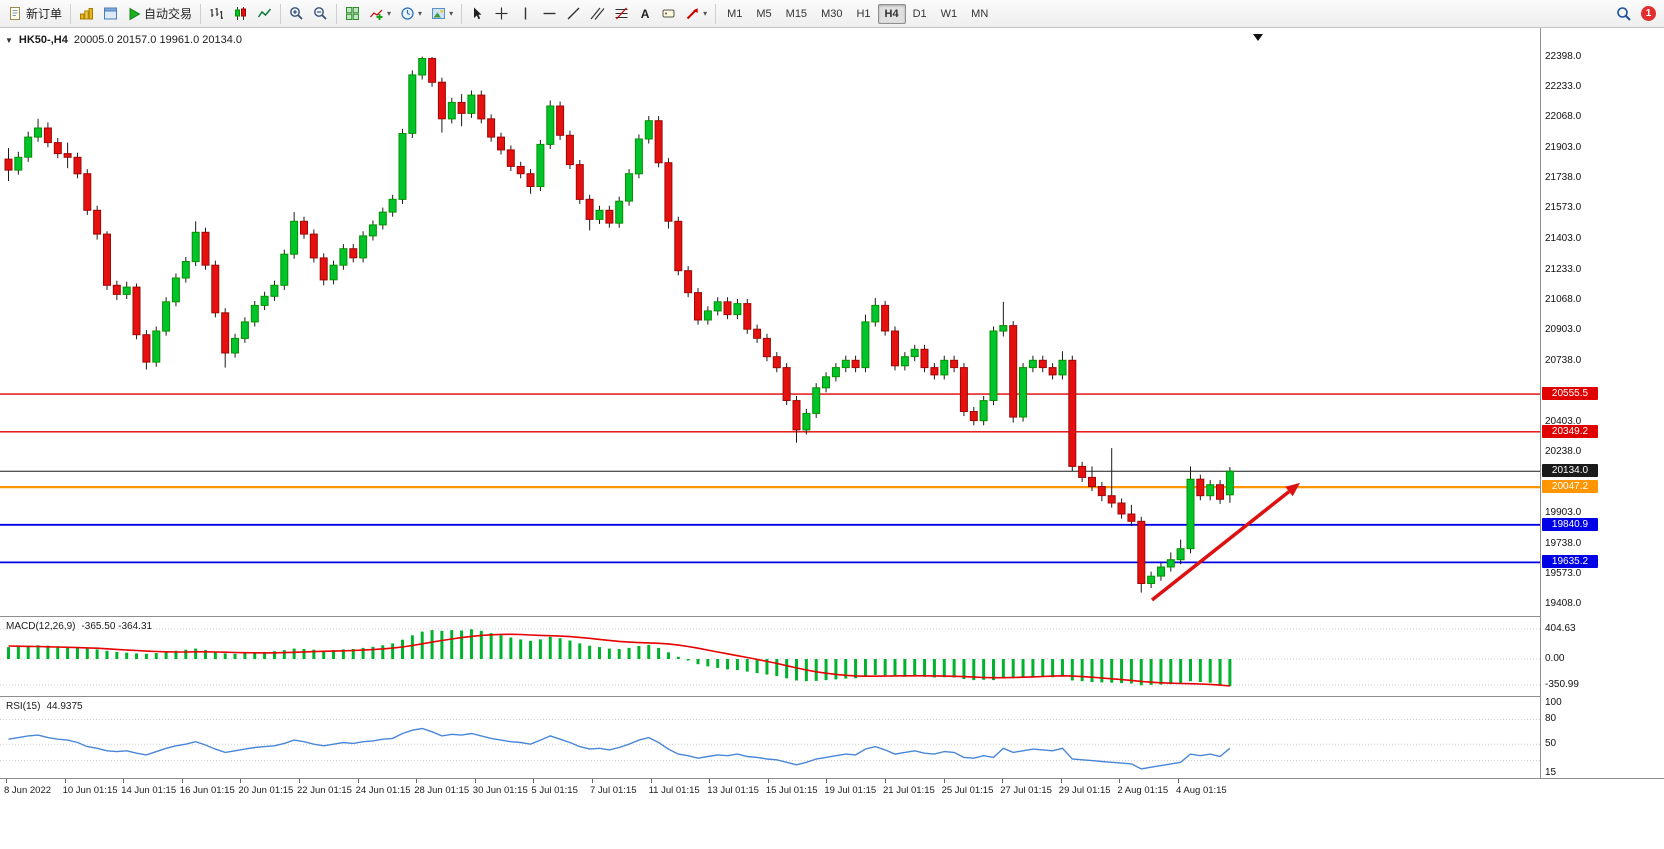  I want to click on price-axis-label: 21903.0, so click(1563, 147).